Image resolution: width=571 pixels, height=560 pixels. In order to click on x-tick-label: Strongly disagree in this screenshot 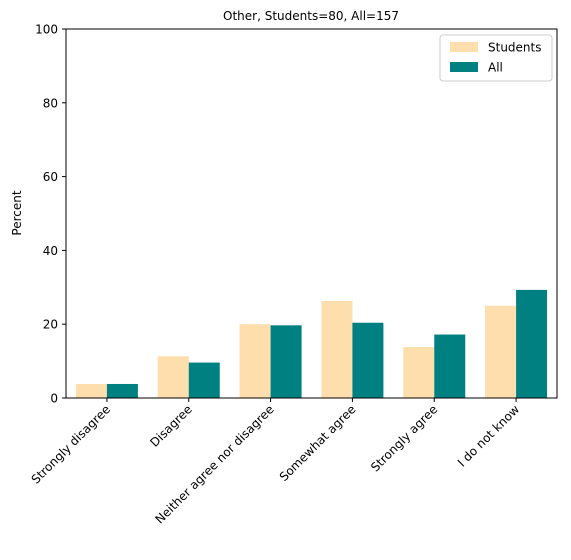, I will do `click(71, 444)`.